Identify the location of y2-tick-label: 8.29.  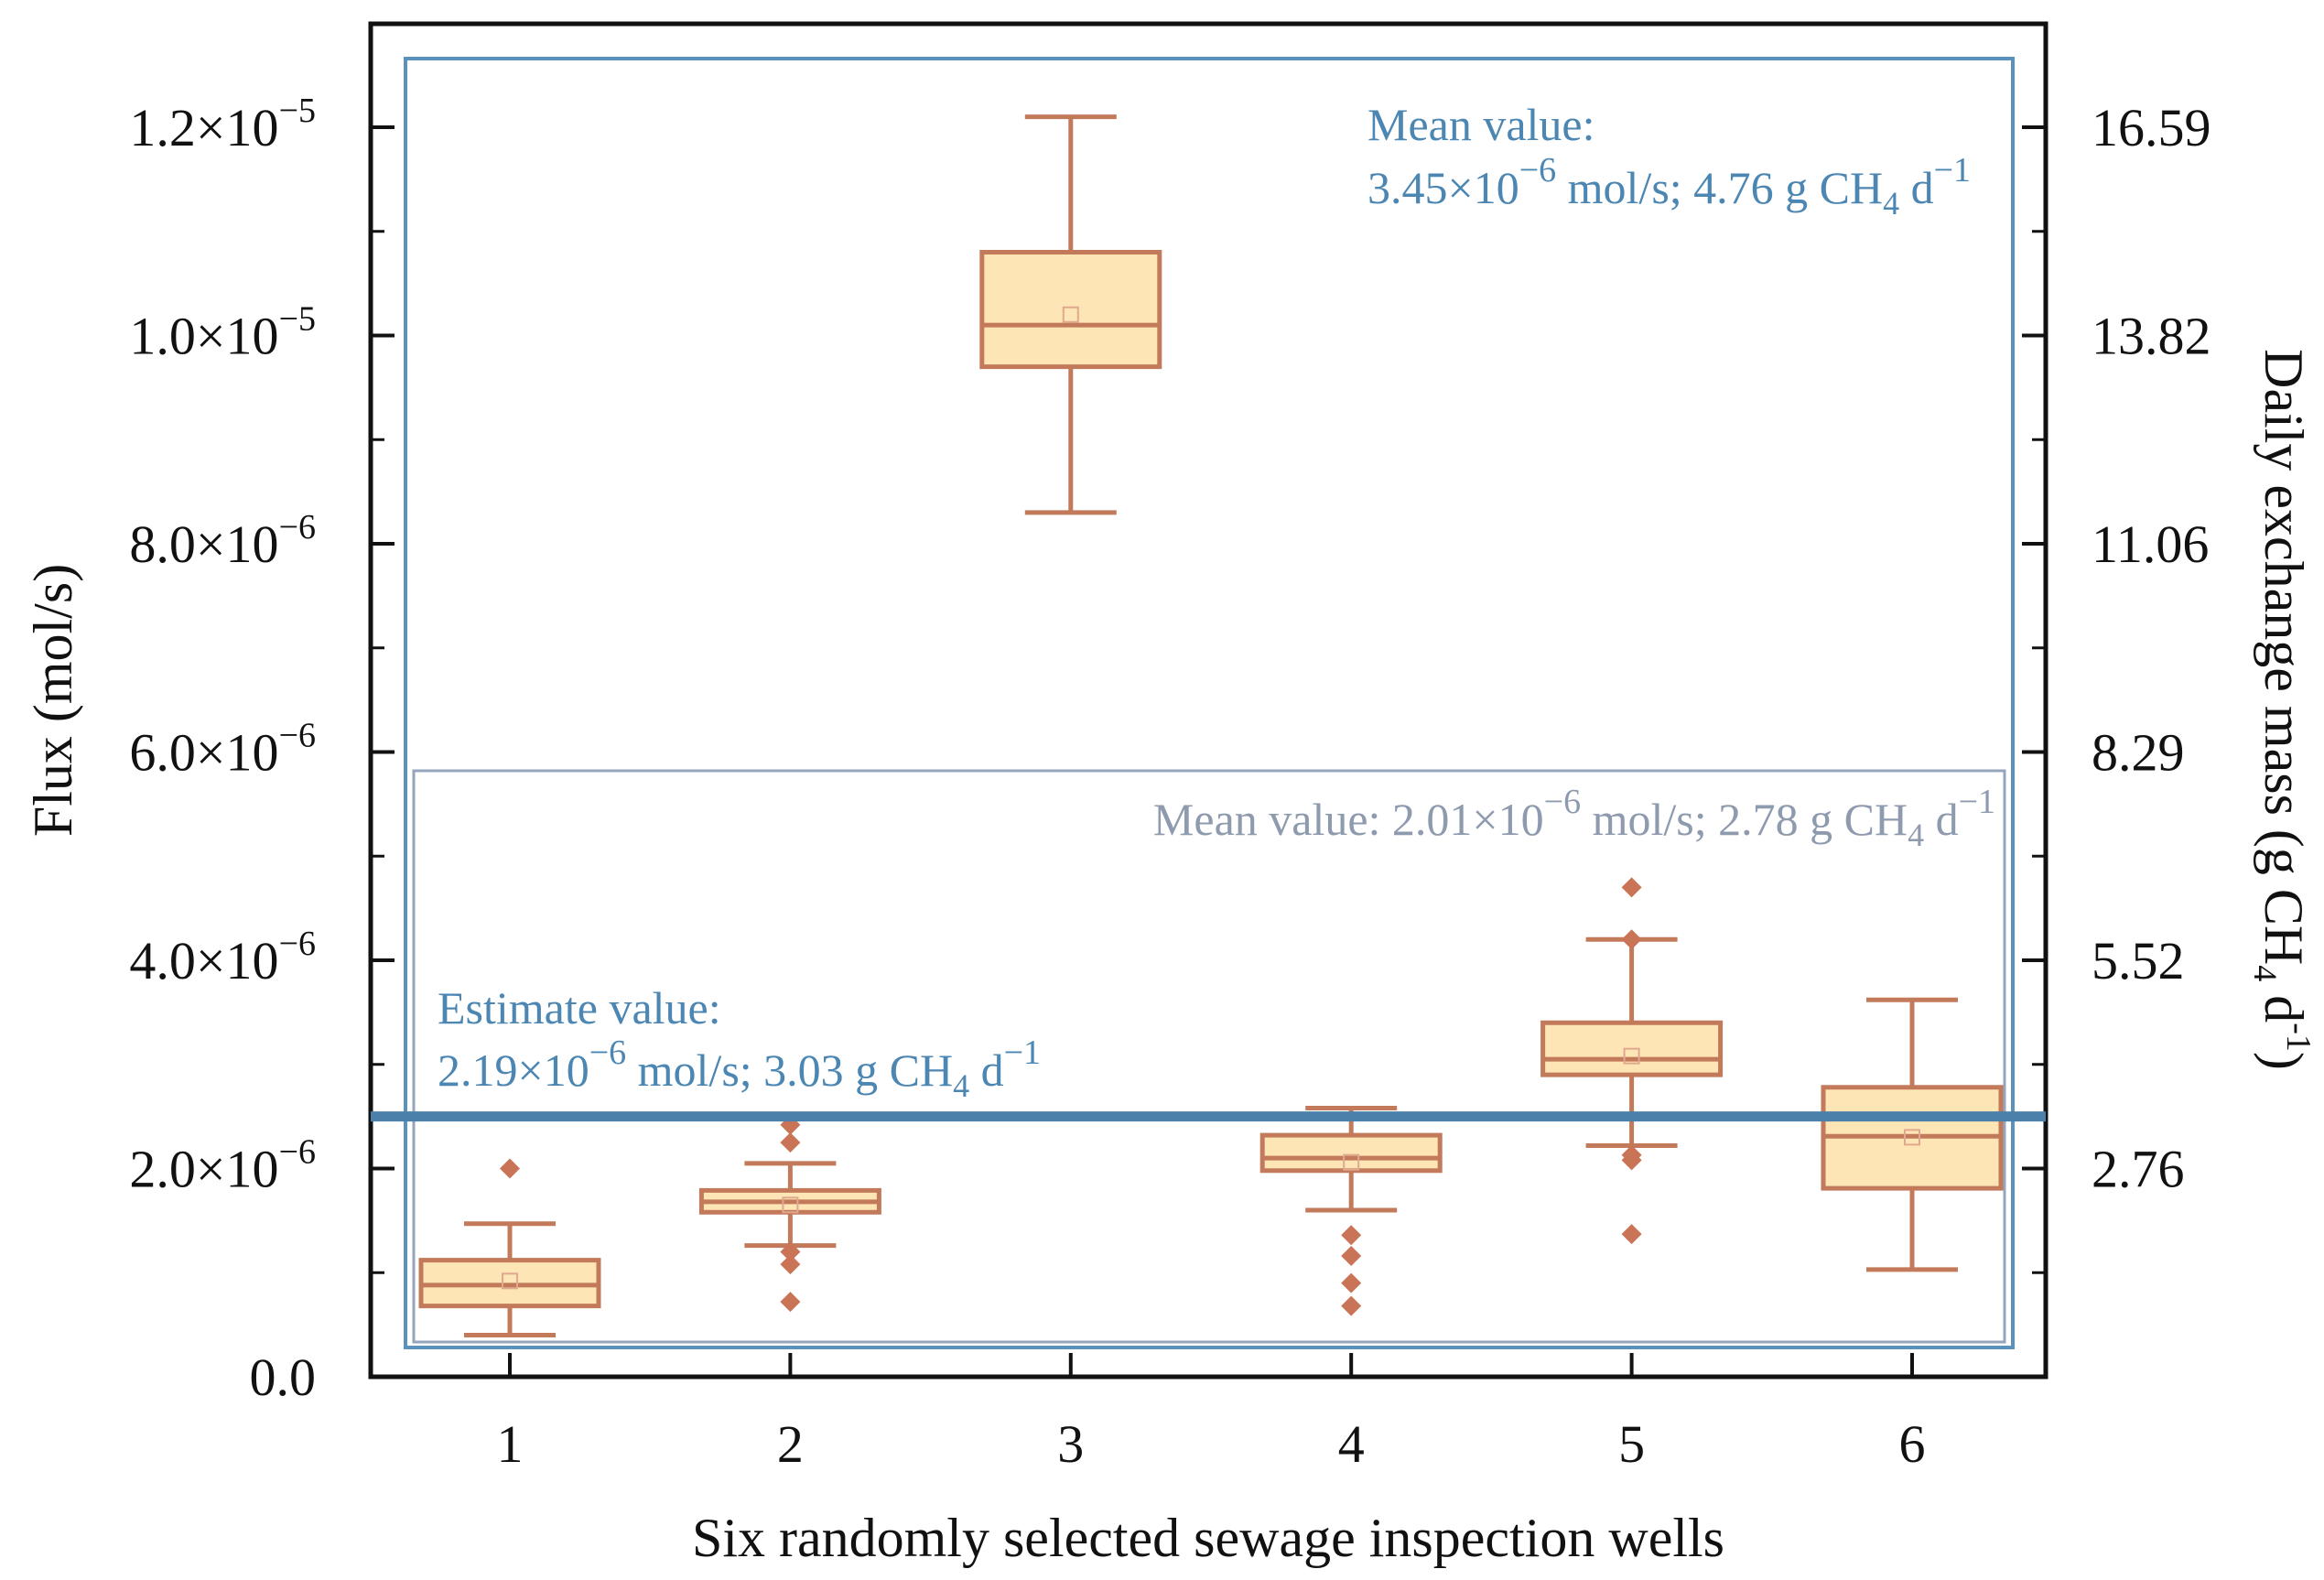
(2138, 753).